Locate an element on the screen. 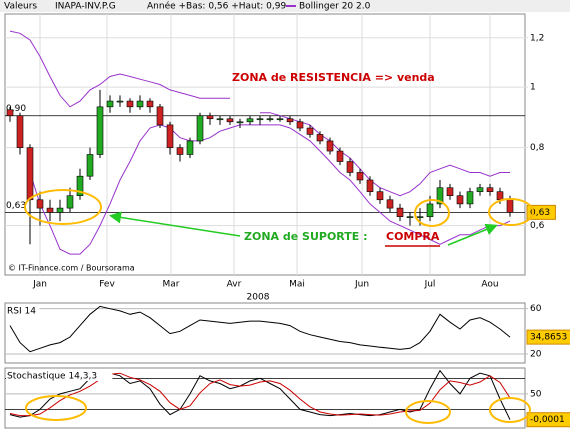  last-value-label: 34,8653 is located at coordinates (548, 338).